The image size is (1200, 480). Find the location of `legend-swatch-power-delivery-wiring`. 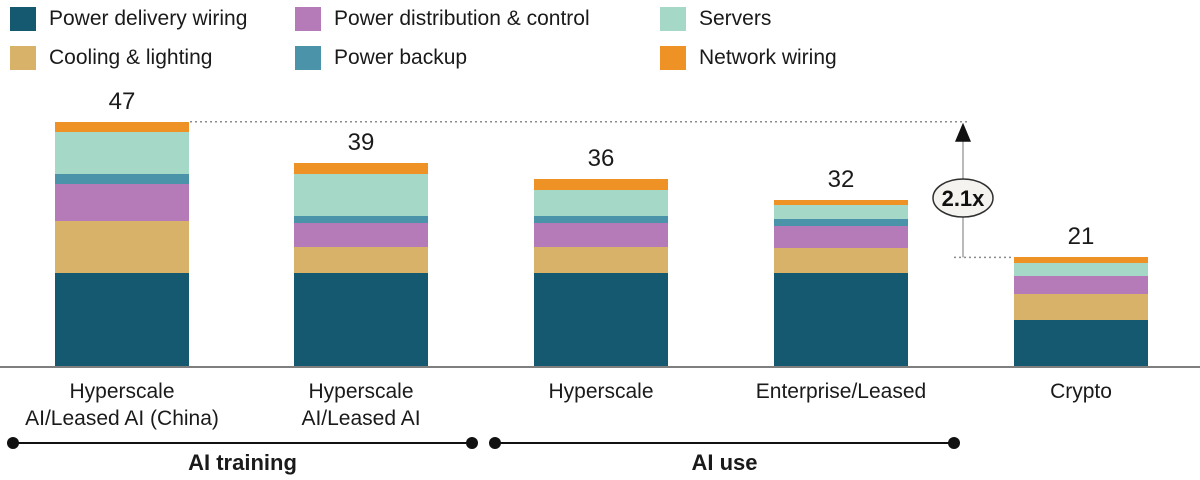

legend-swatch-power-delivery-wiring is located at coordinates (23, 19).